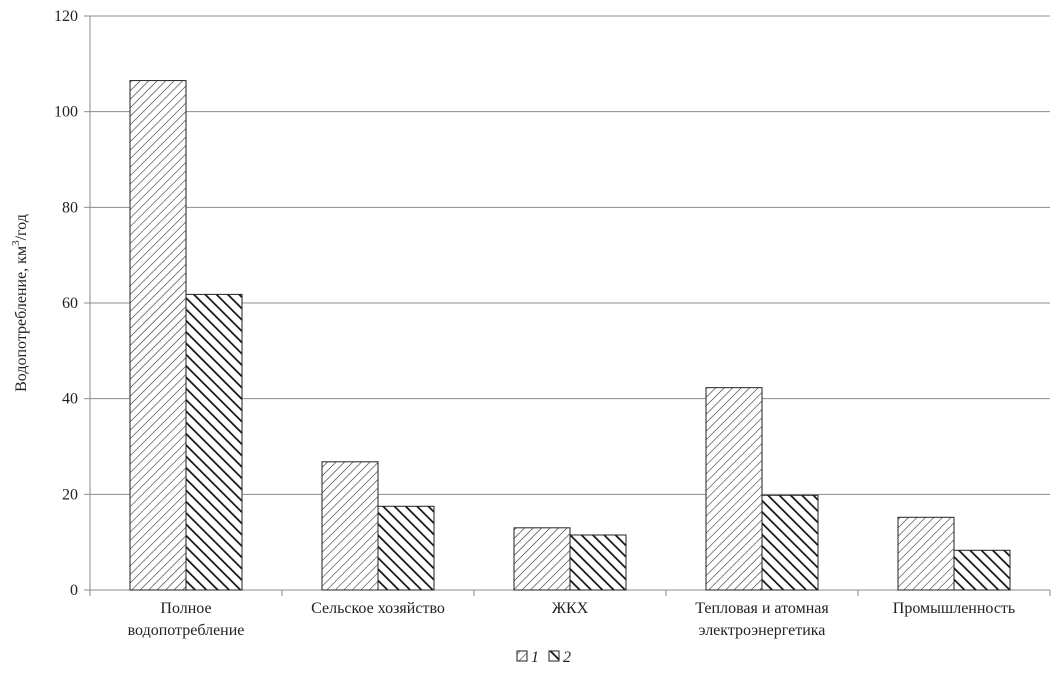 The image size is (1061, 676). Describe the element at coordinates (21, 319) in the screenshot. I see `y-axis-title-main: Водопотребление, км` at that location.